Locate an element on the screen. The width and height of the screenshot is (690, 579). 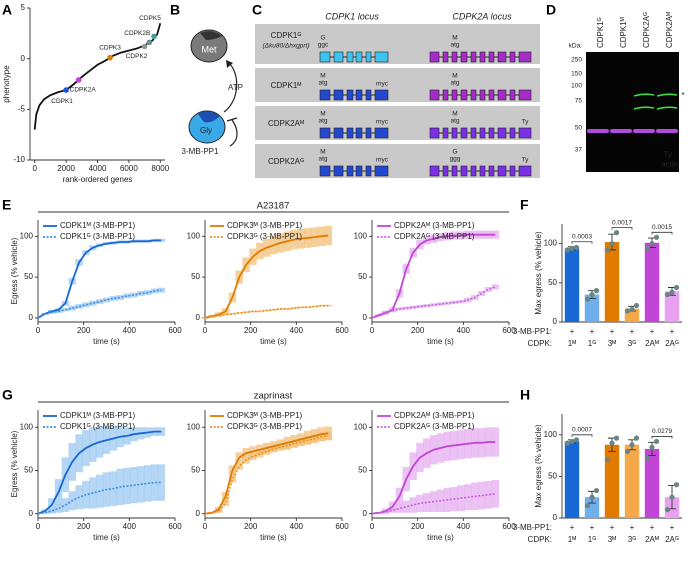
y-axis-title: Max egress (% vehicle) is located at coordinates (538, 272).